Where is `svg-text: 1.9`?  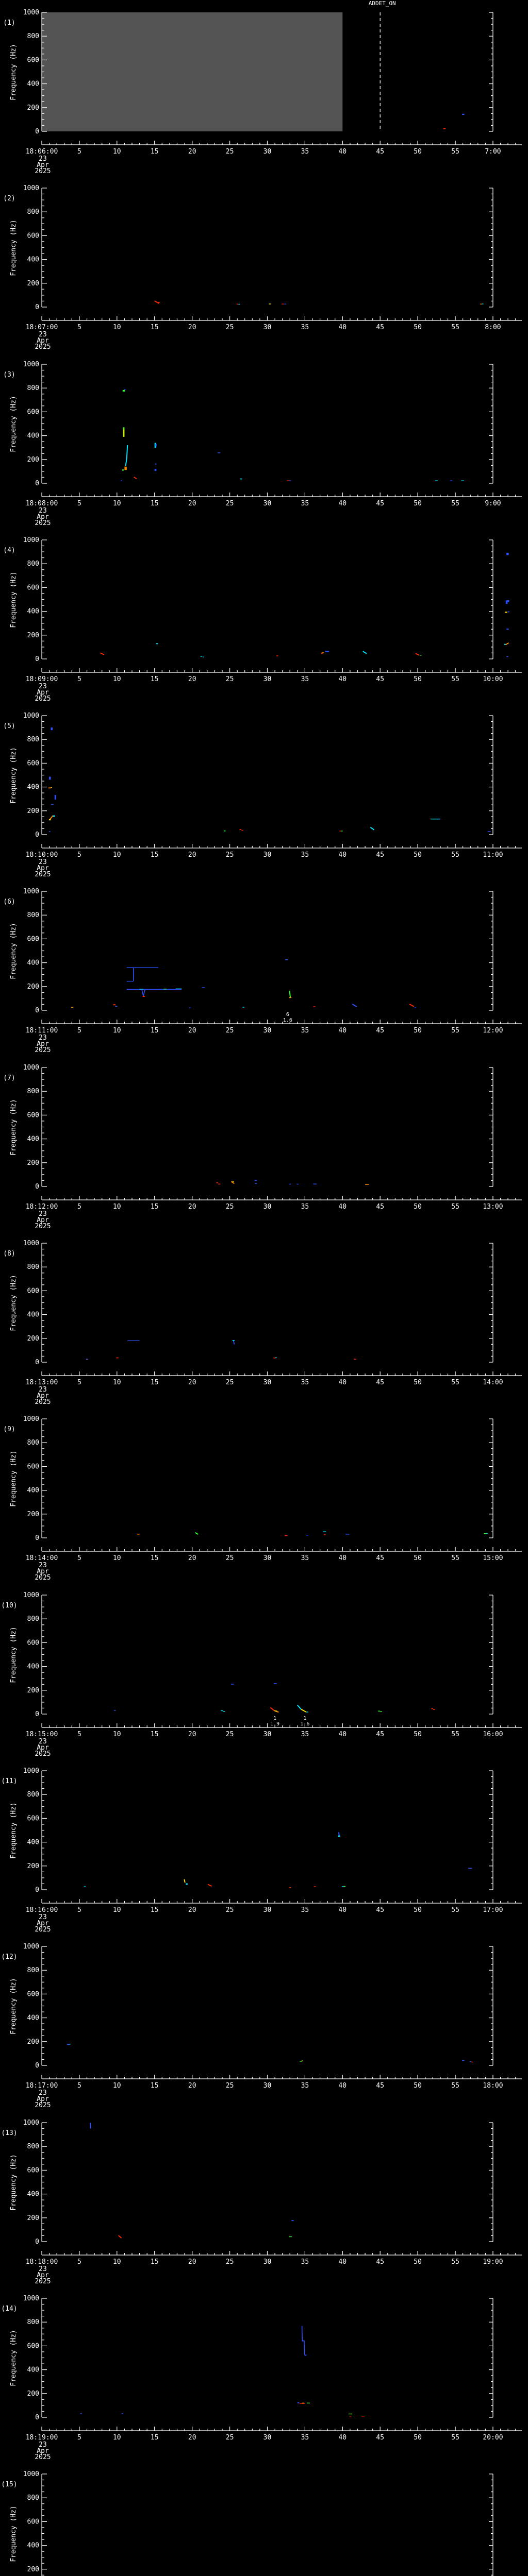 svg-text: 1.9 is located at coordinates (274, 1724).